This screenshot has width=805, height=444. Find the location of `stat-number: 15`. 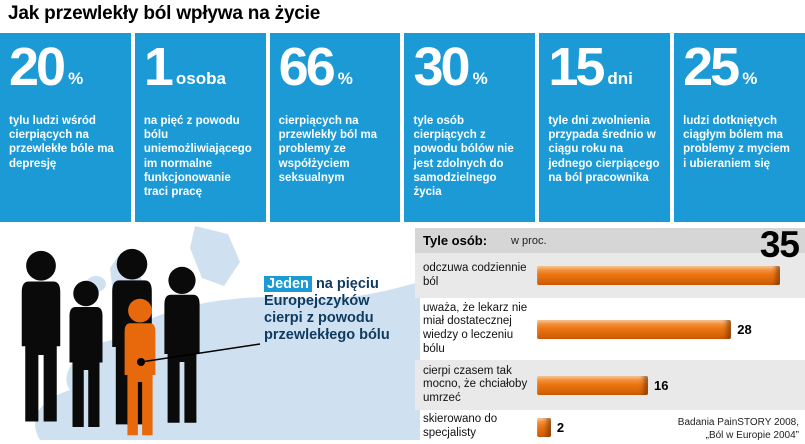

stat-number: 15 is located at coordinates (576, 67).